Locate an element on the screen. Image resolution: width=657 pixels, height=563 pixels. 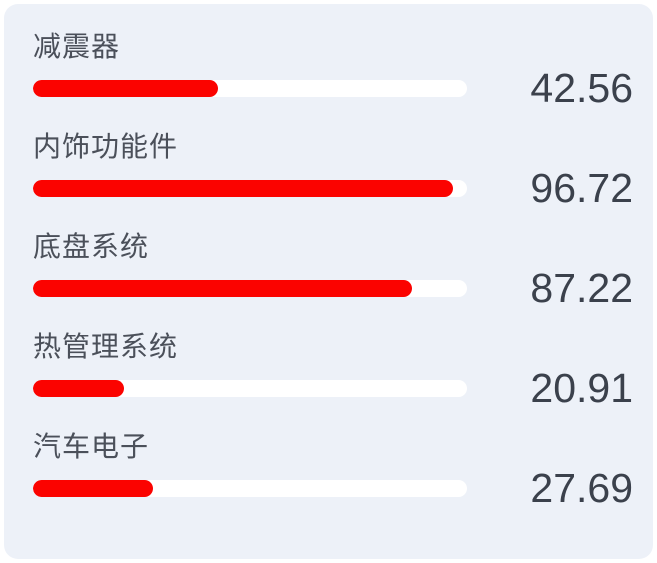
bar-value: 27.69 is located at coordinates (581, 488).